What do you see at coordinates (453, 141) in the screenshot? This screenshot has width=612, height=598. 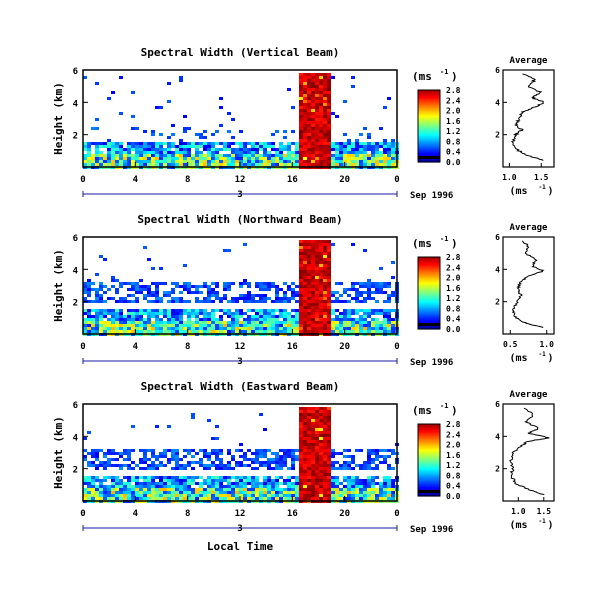 I see `colorbar-tick-label: 0.8` at bounding box center [453, 141].